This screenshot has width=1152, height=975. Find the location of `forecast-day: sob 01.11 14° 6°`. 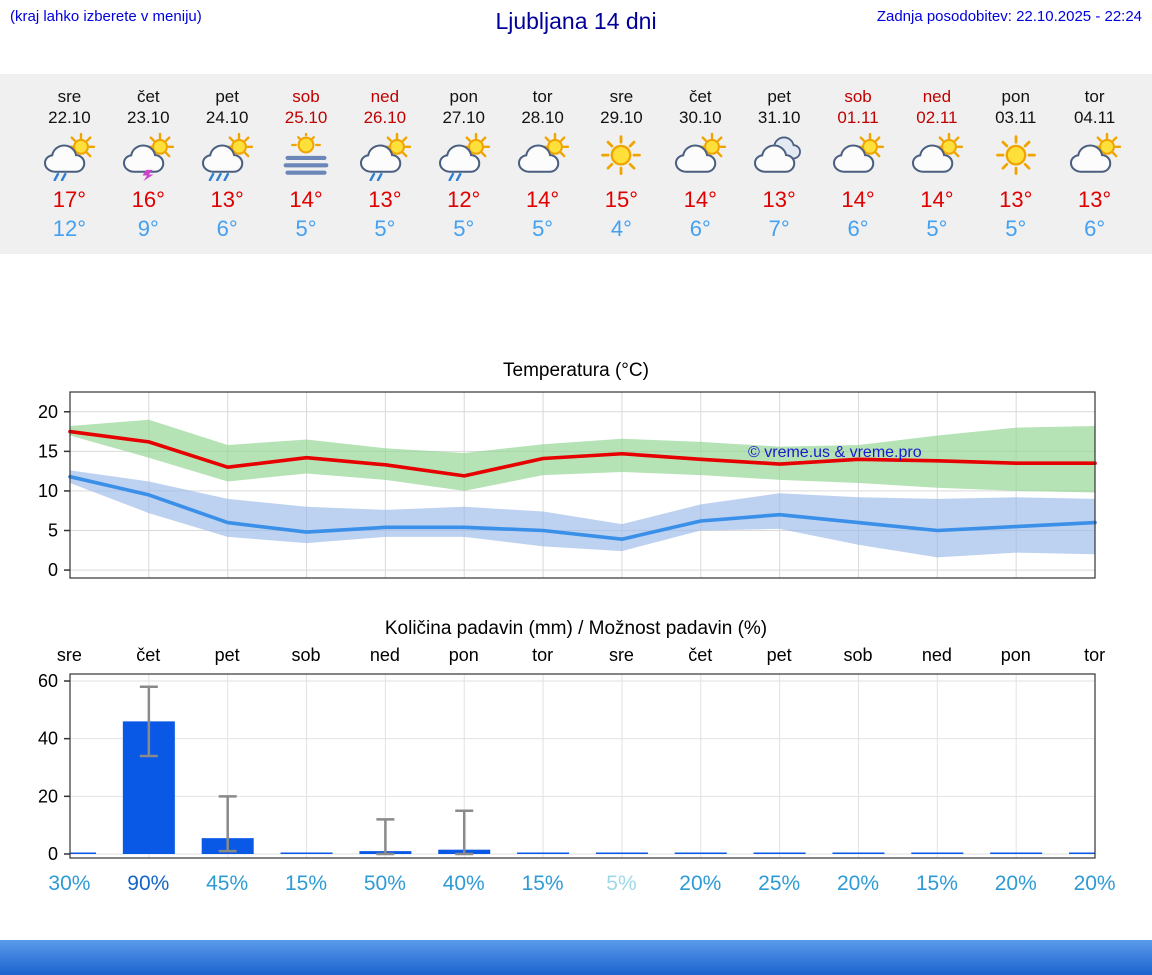

forecast-day: sob 01.11 14° 6° is located at coordinates (858, 164).